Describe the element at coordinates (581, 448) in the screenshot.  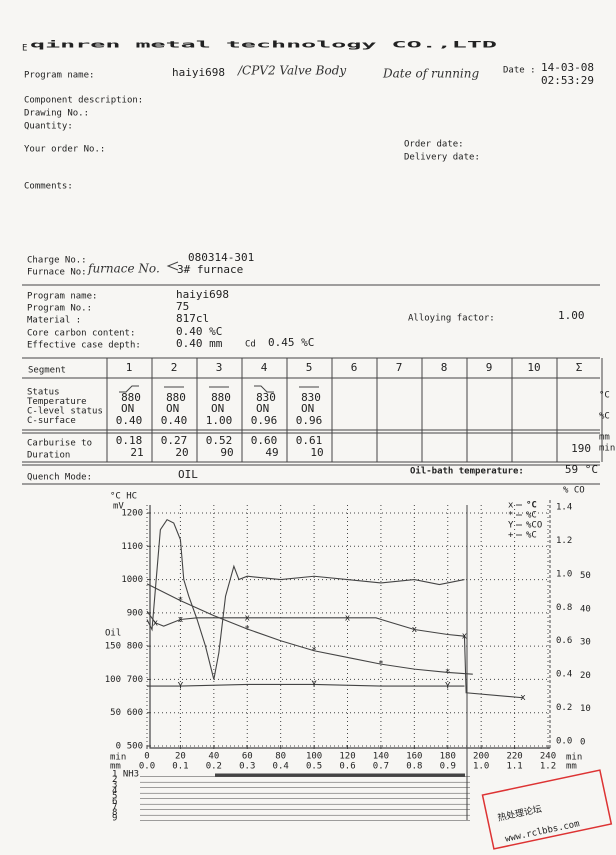
I see `value: 190` at that location.